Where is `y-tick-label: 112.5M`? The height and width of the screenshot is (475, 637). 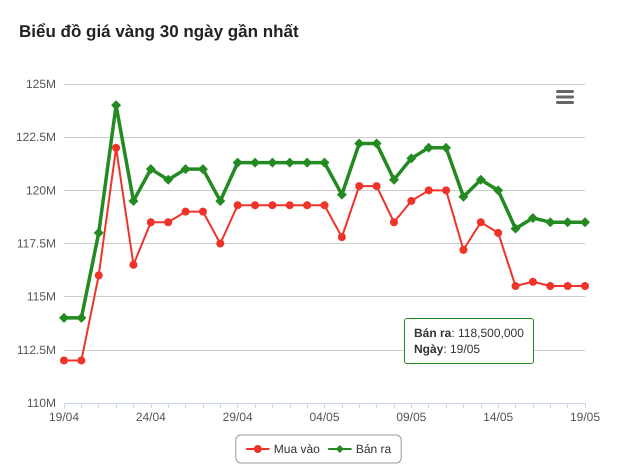
y-tick-label: 112.5M is located at coordinates (36, 349).